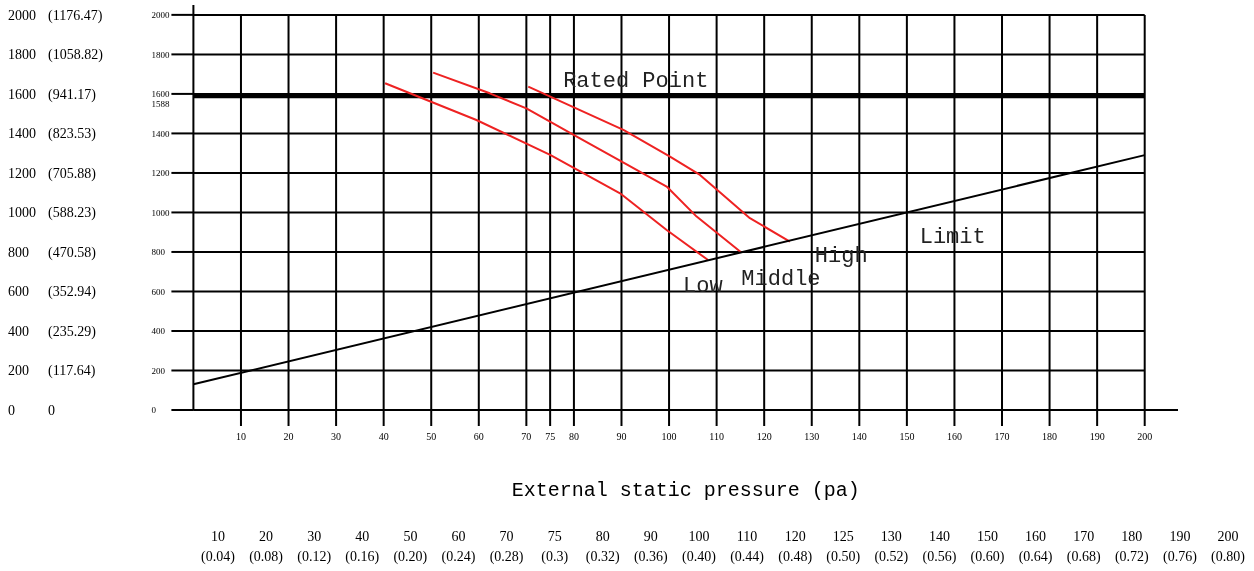 The image size is (1254, 571). What do you see at coordinates (987, 547) in the screenshot?
I see `text: 150 (0.60)` at bounding box center [987, 547].